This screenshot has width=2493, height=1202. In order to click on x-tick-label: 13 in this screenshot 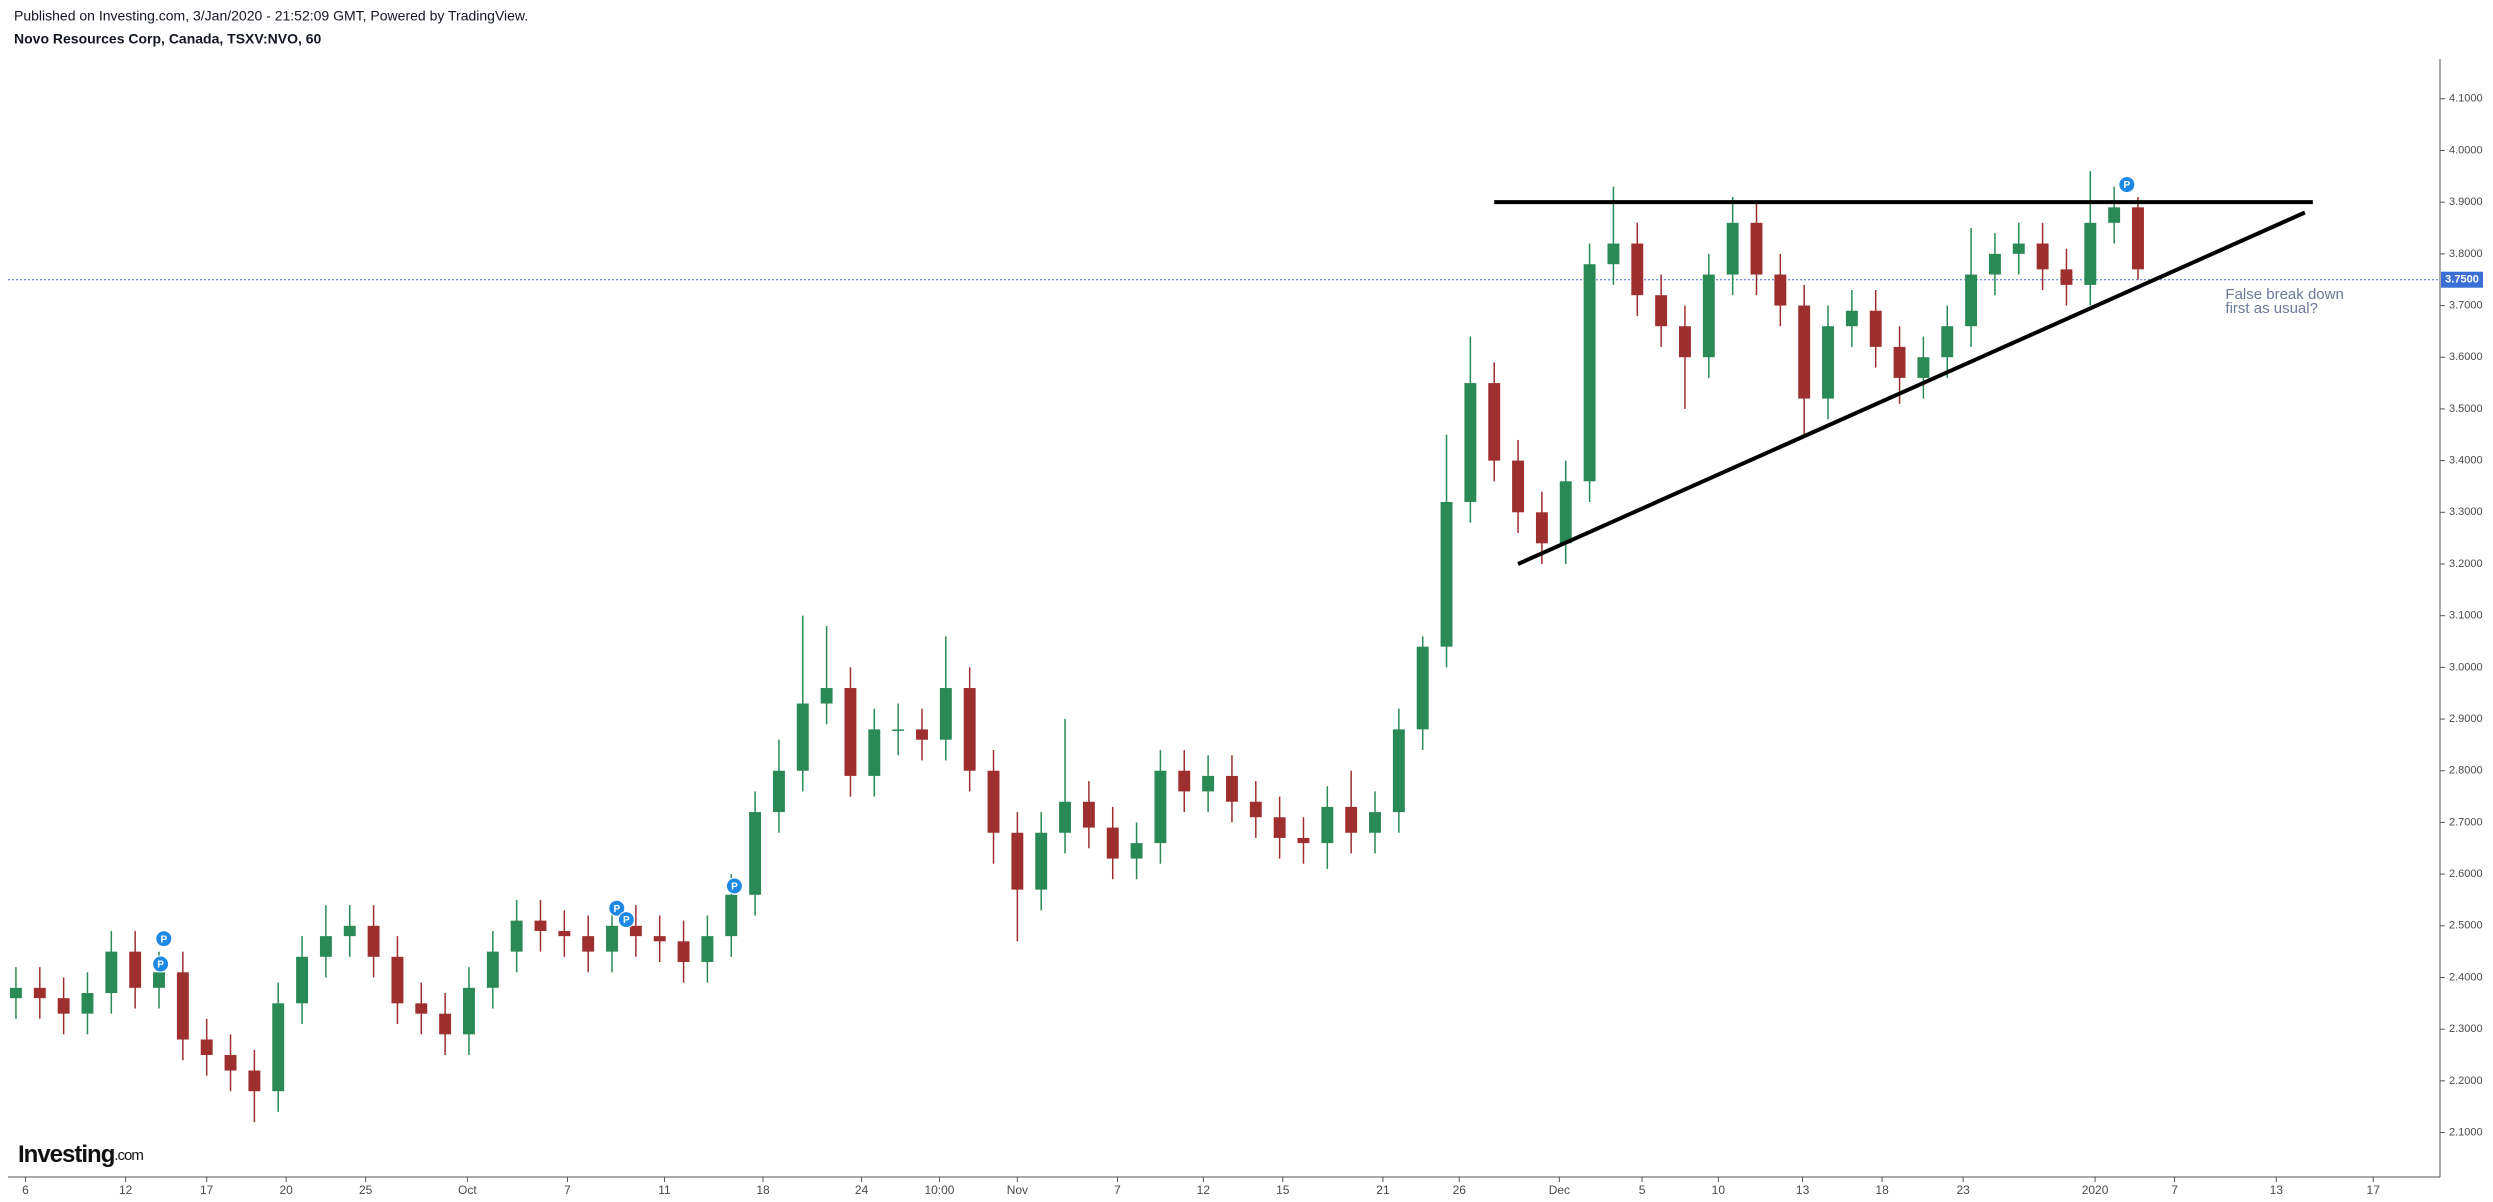, I will do `click(1803, 1190)`.